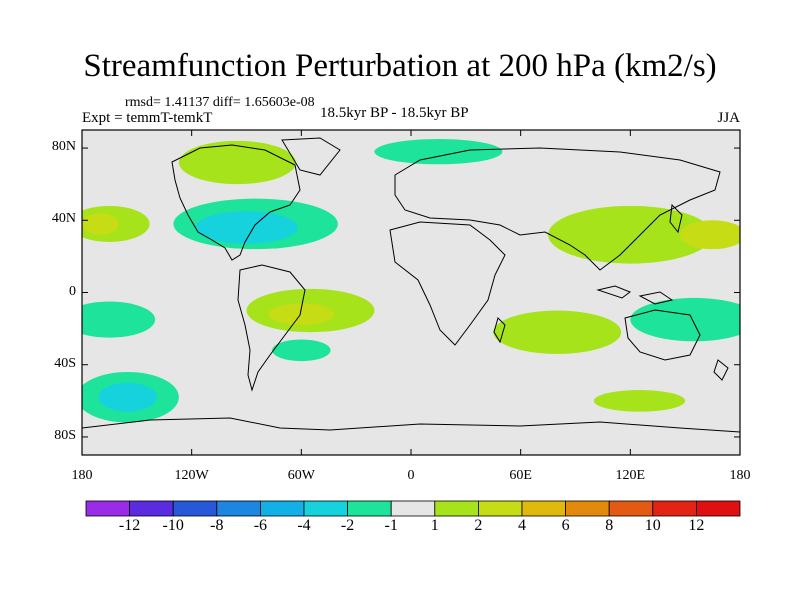  I want to click on contour-south-atlantic-negative, so click(301, 350).